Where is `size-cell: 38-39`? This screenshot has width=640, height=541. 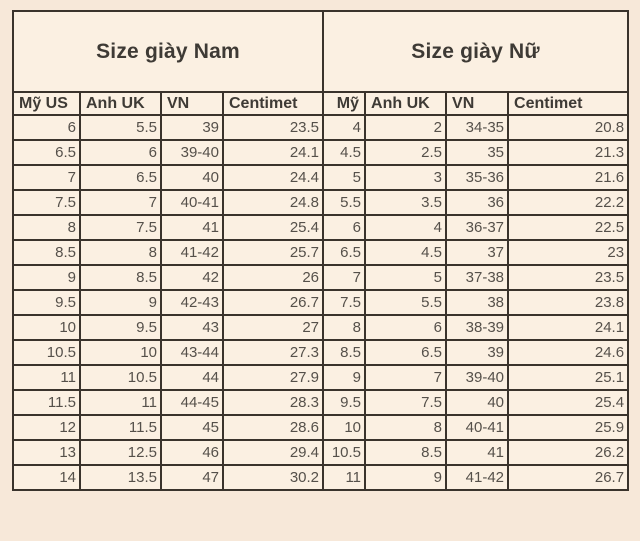 size-cell: 38-39 is located at coordinates (477, 327).